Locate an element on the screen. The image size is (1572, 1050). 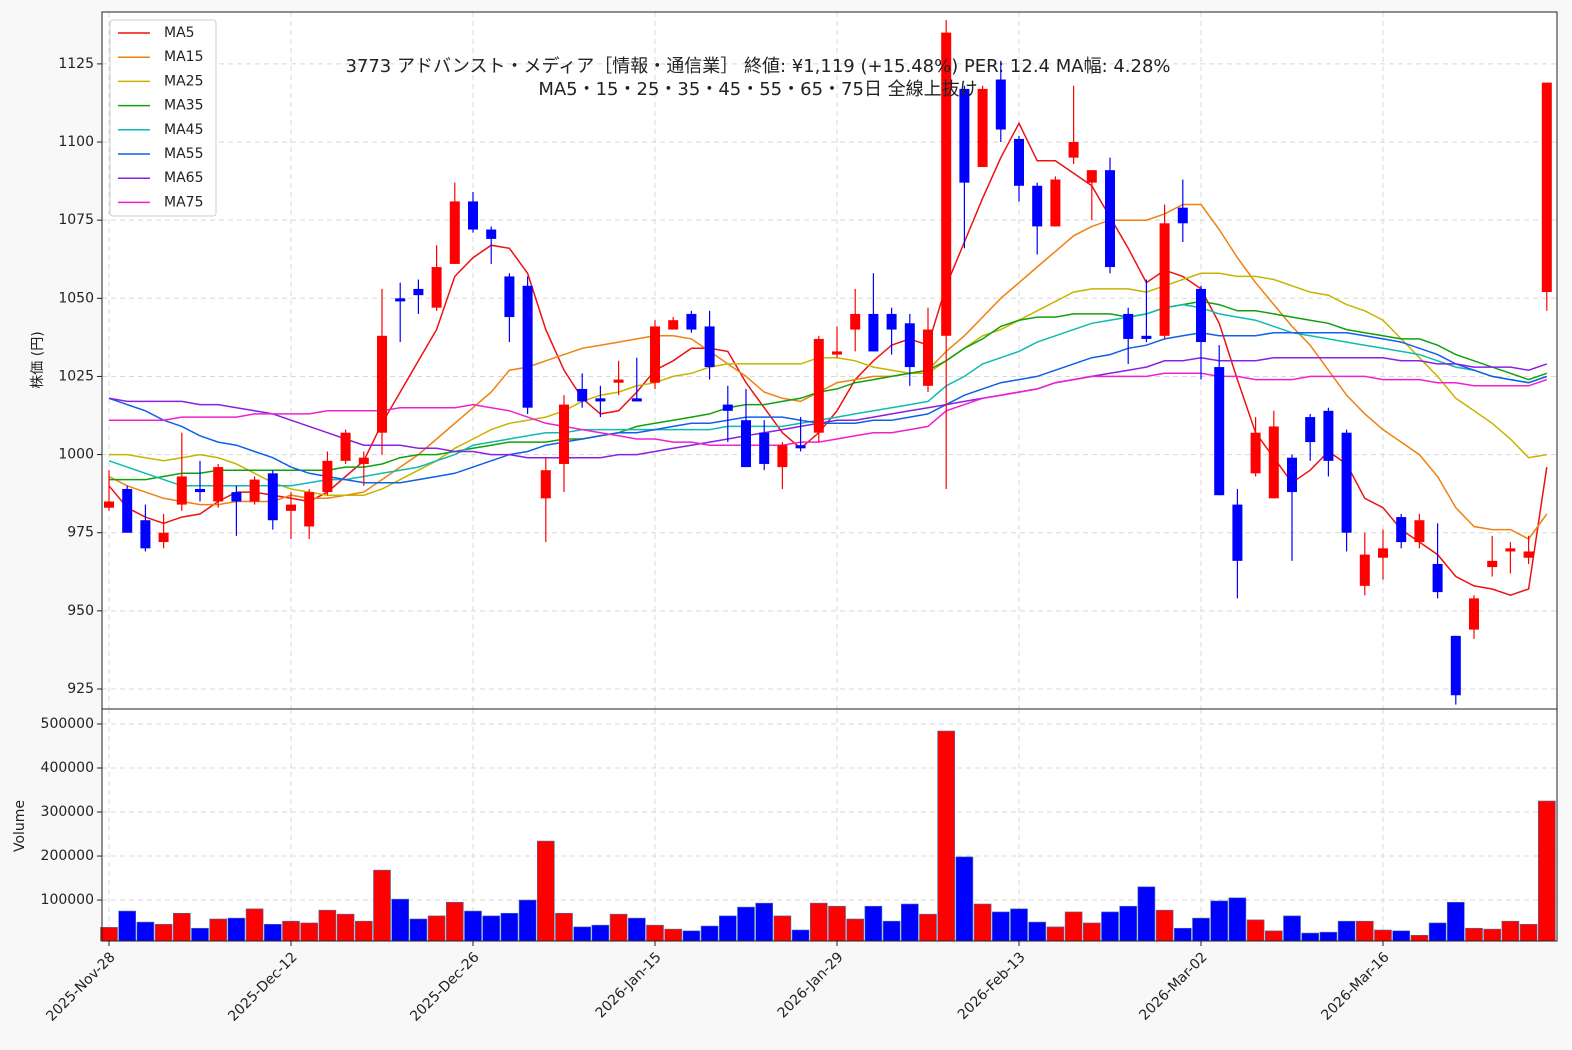
volume-axis-label: Volume is located at coordinates (20, 826).